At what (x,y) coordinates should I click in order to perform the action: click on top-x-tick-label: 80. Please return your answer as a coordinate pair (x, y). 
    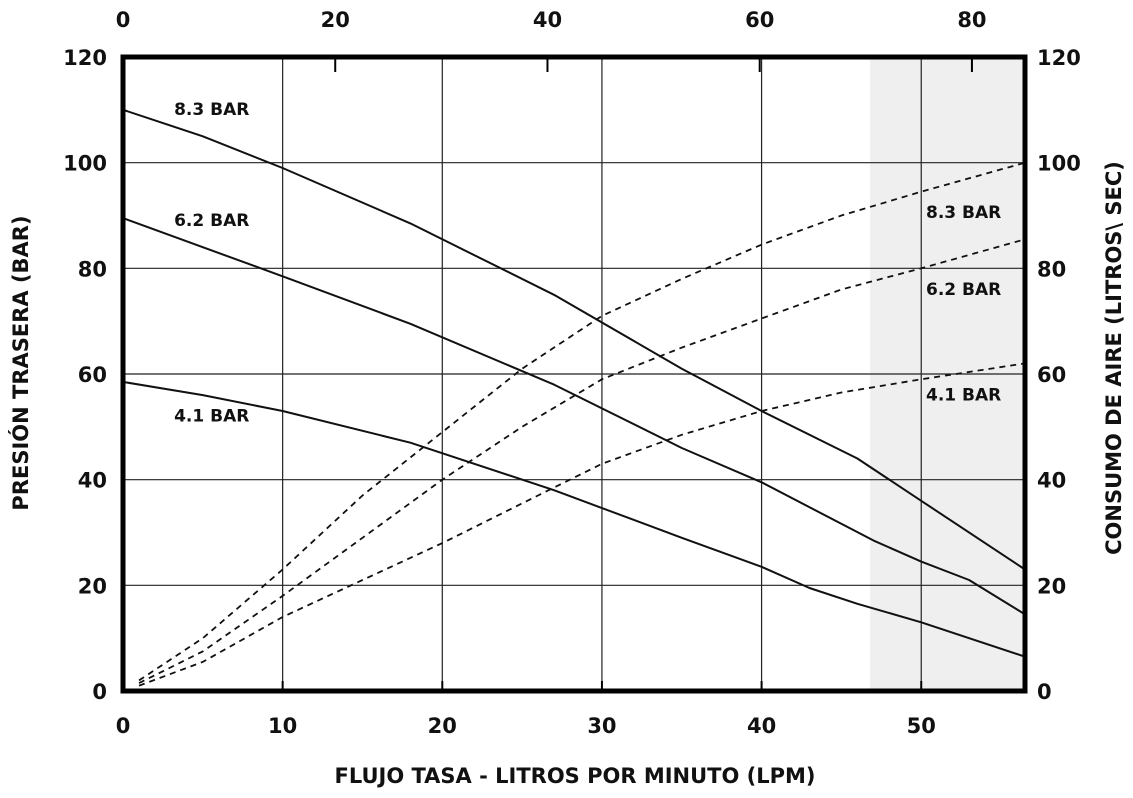
    Looking at the image, I should click on (971, 20).